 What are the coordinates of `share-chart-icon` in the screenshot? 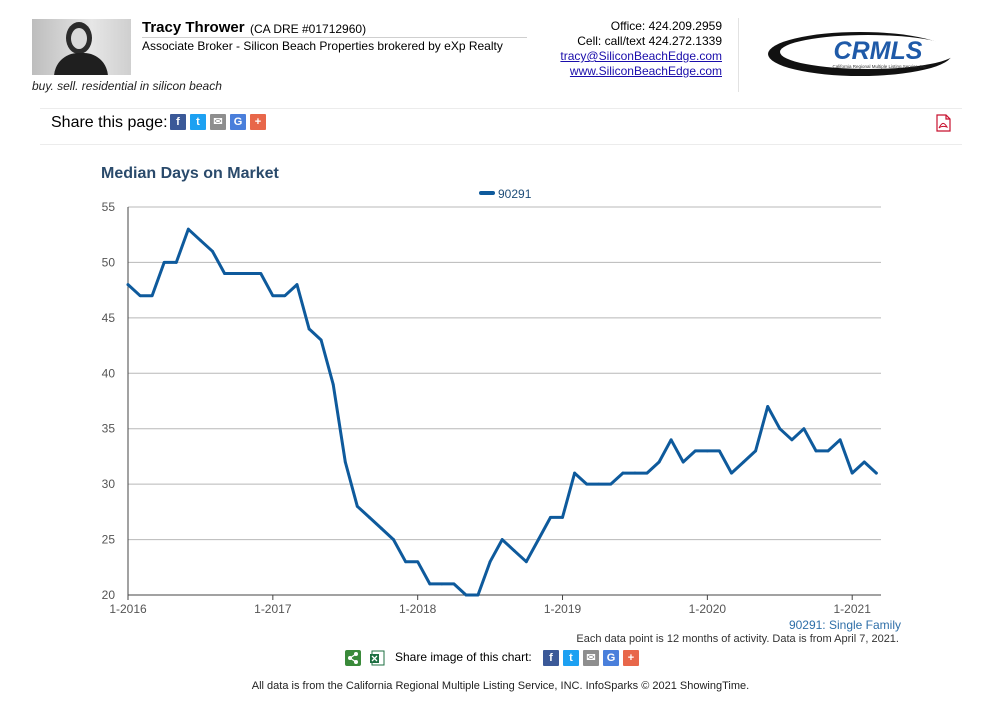 It's located at (353, 658).